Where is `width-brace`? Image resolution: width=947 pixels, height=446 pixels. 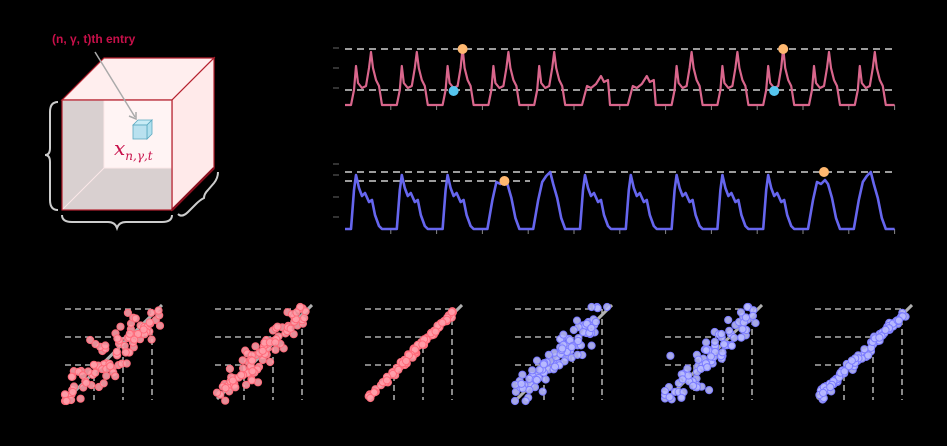 width-brace is located at coordinates (117, 223).